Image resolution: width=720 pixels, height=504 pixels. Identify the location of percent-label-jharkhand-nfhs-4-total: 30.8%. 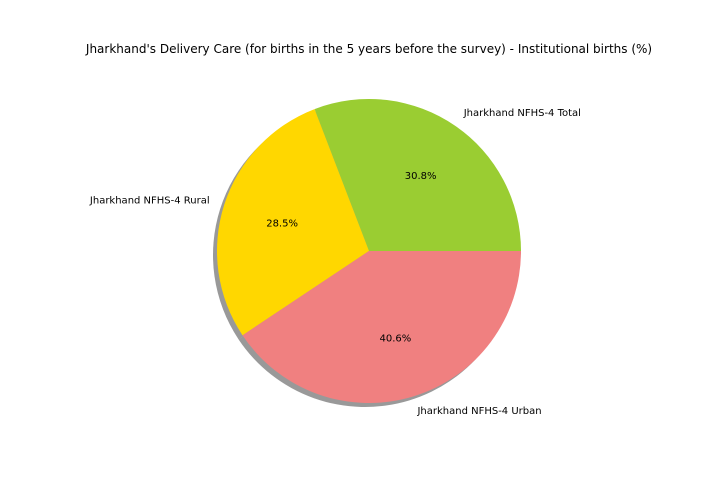
(421, 176).